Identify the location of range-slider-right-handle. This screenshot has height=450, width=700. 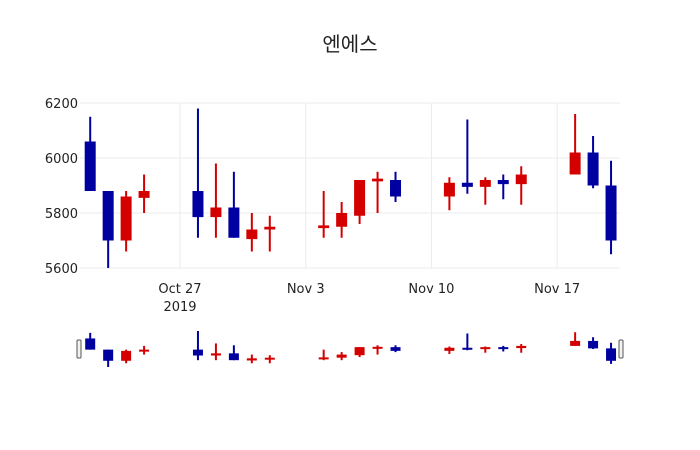
(621, 349).